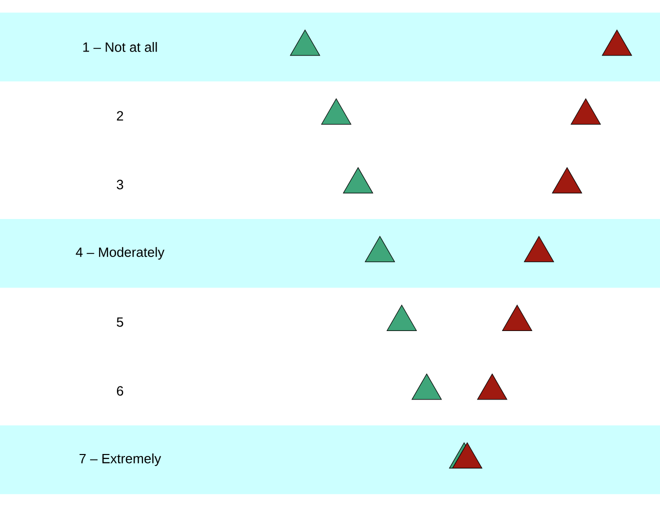 Image resolution: width=660 pixels, height=512 pixels. I want to click on y-tick-label: 5, so click(120, 322).